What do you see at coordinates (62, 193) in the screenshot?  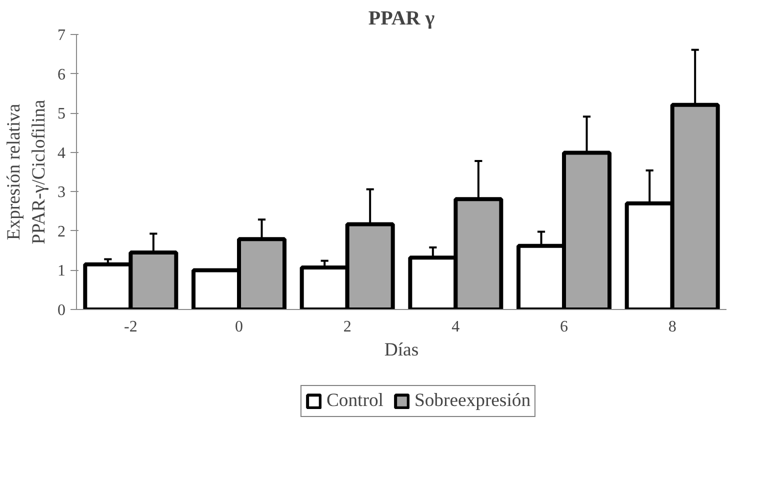 I see `y-tick-label: 3` at bounding box center [62, 193].